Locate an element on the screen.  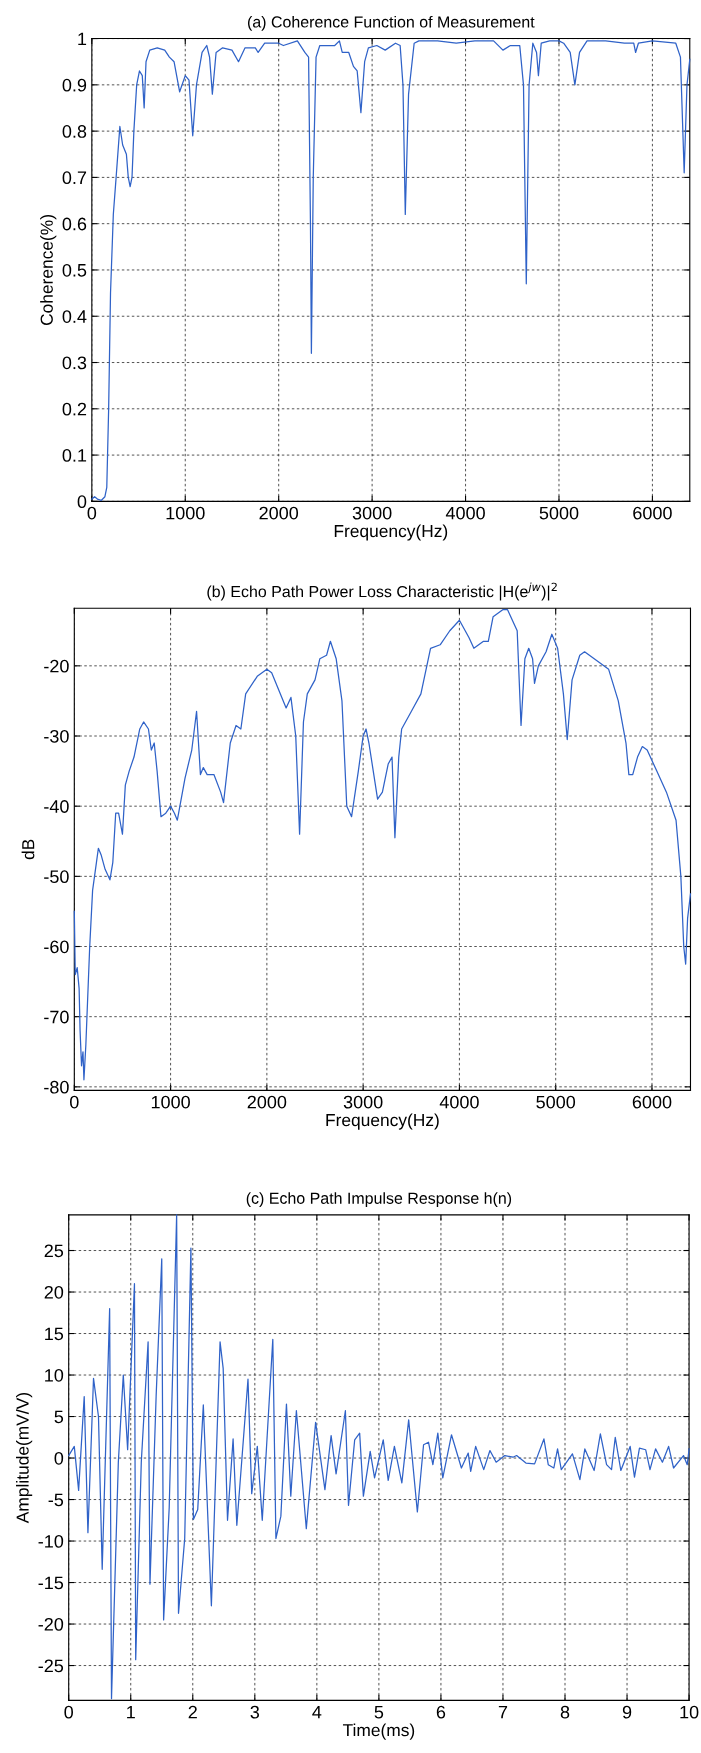
x-tick-label: 6 is located at coordinates (441, 1712).